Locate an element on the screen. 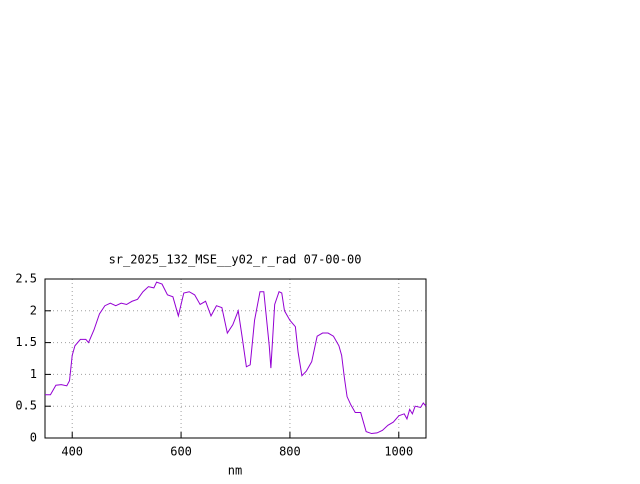  y-tick-label: 0 is located at coordinates (33, 438).